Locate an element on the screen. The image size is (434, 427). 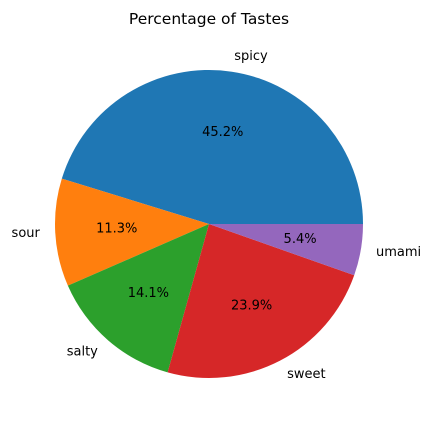
pie-slice-salty is located at coordinates (138, 298).